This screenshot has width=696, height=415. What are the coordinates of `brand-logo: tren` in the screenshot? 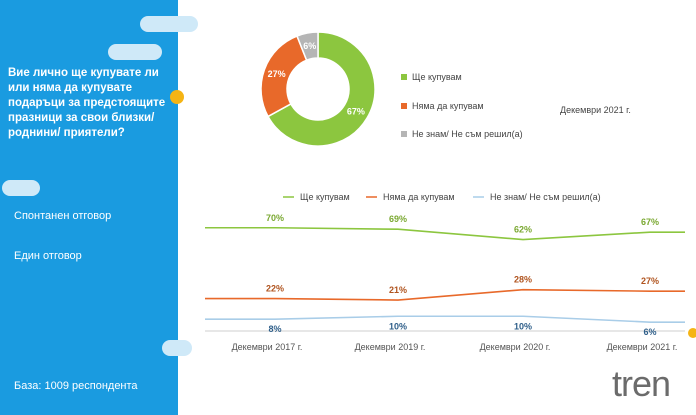 It's located at (641, 384).